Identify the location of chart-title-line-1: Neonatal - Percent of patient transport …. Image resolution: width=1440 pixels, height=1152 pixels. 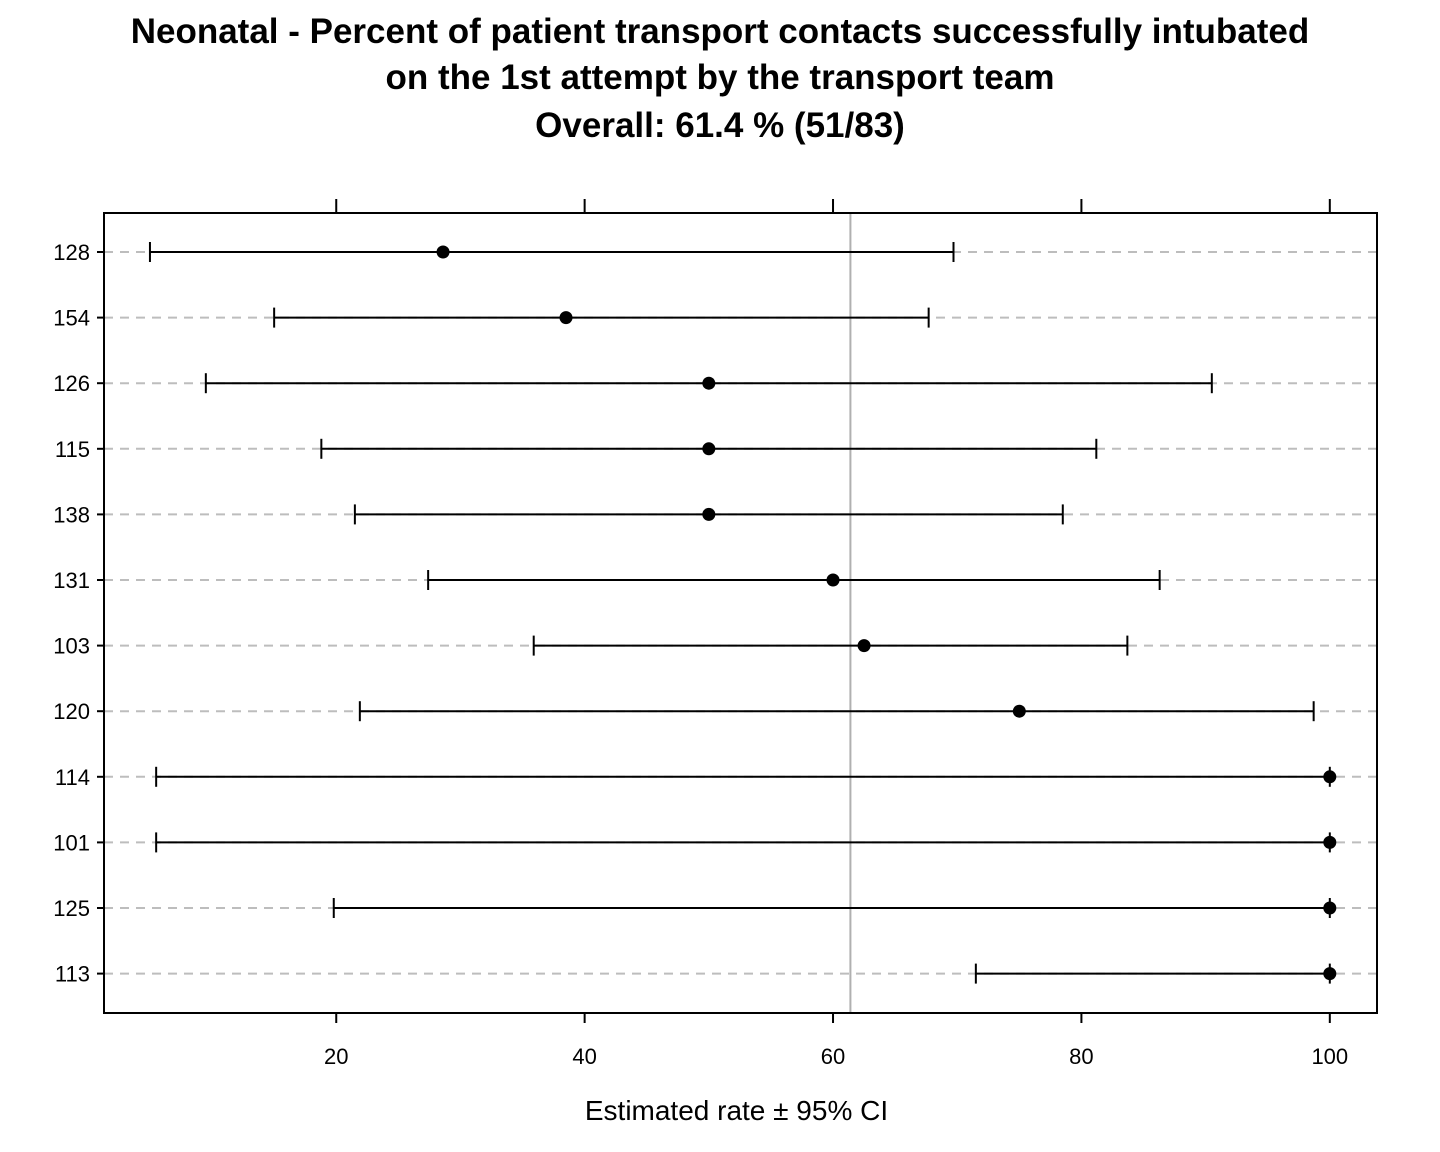
(720, 31).